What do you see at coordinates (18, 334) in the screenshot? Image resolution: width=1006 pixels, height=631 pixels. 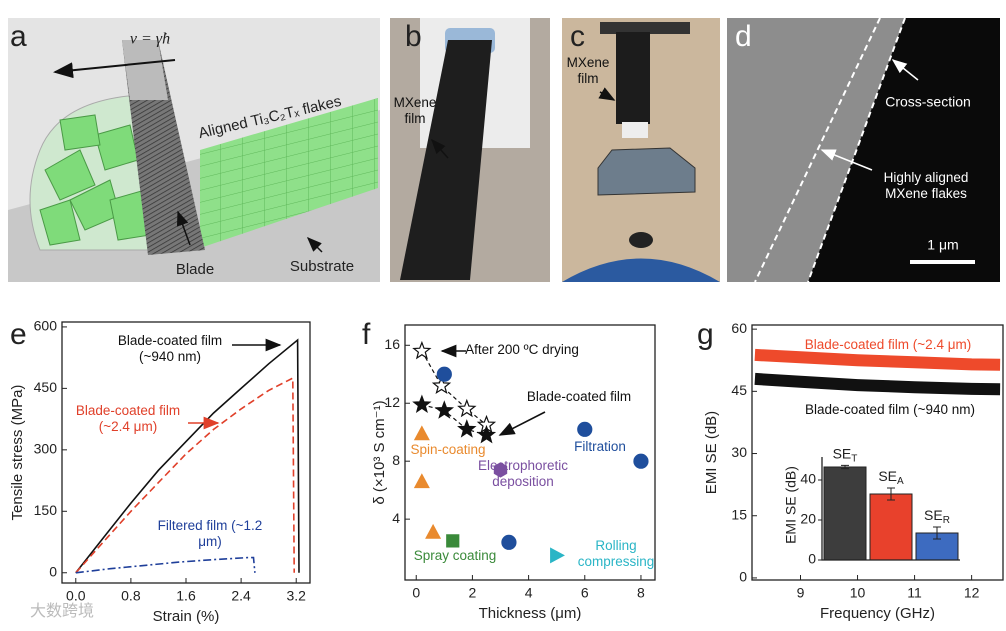 I see `panel-label: e` at bounding box center [18, 334].